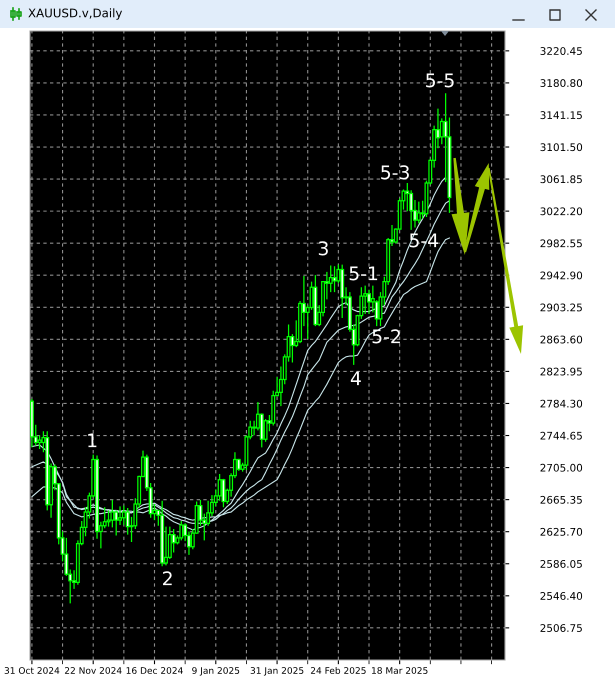 This screenshot has width=615, height=688. I want to click on y-tick-label: 3141.15, so click(561, 115).